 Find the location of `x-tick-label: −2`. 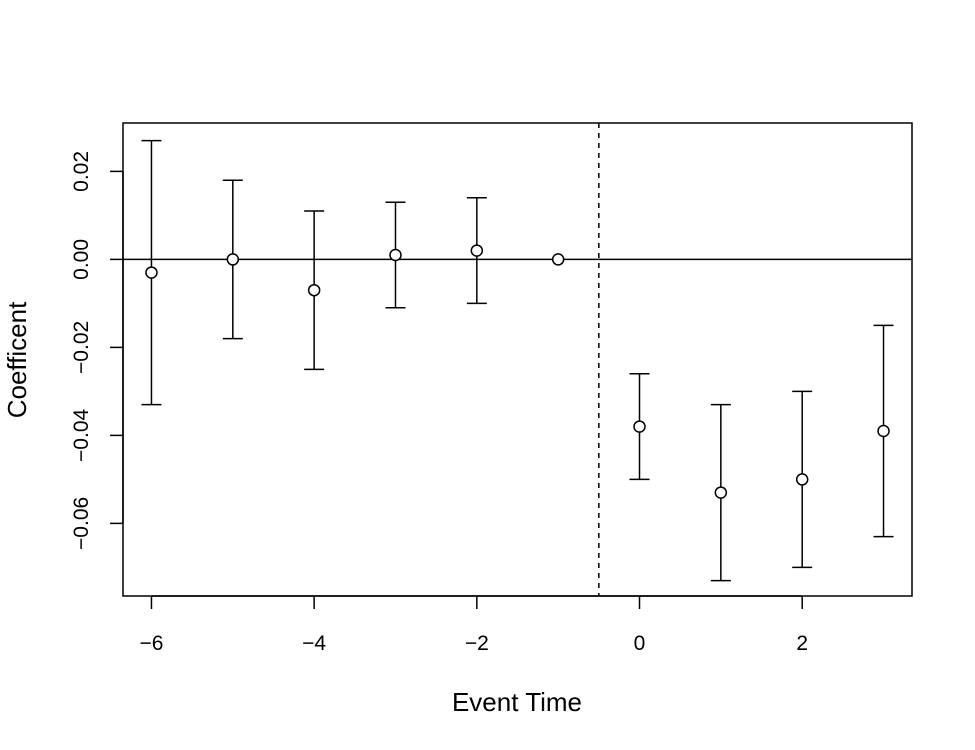

x-tick-label: −2 is located at coordinates (477, 643).